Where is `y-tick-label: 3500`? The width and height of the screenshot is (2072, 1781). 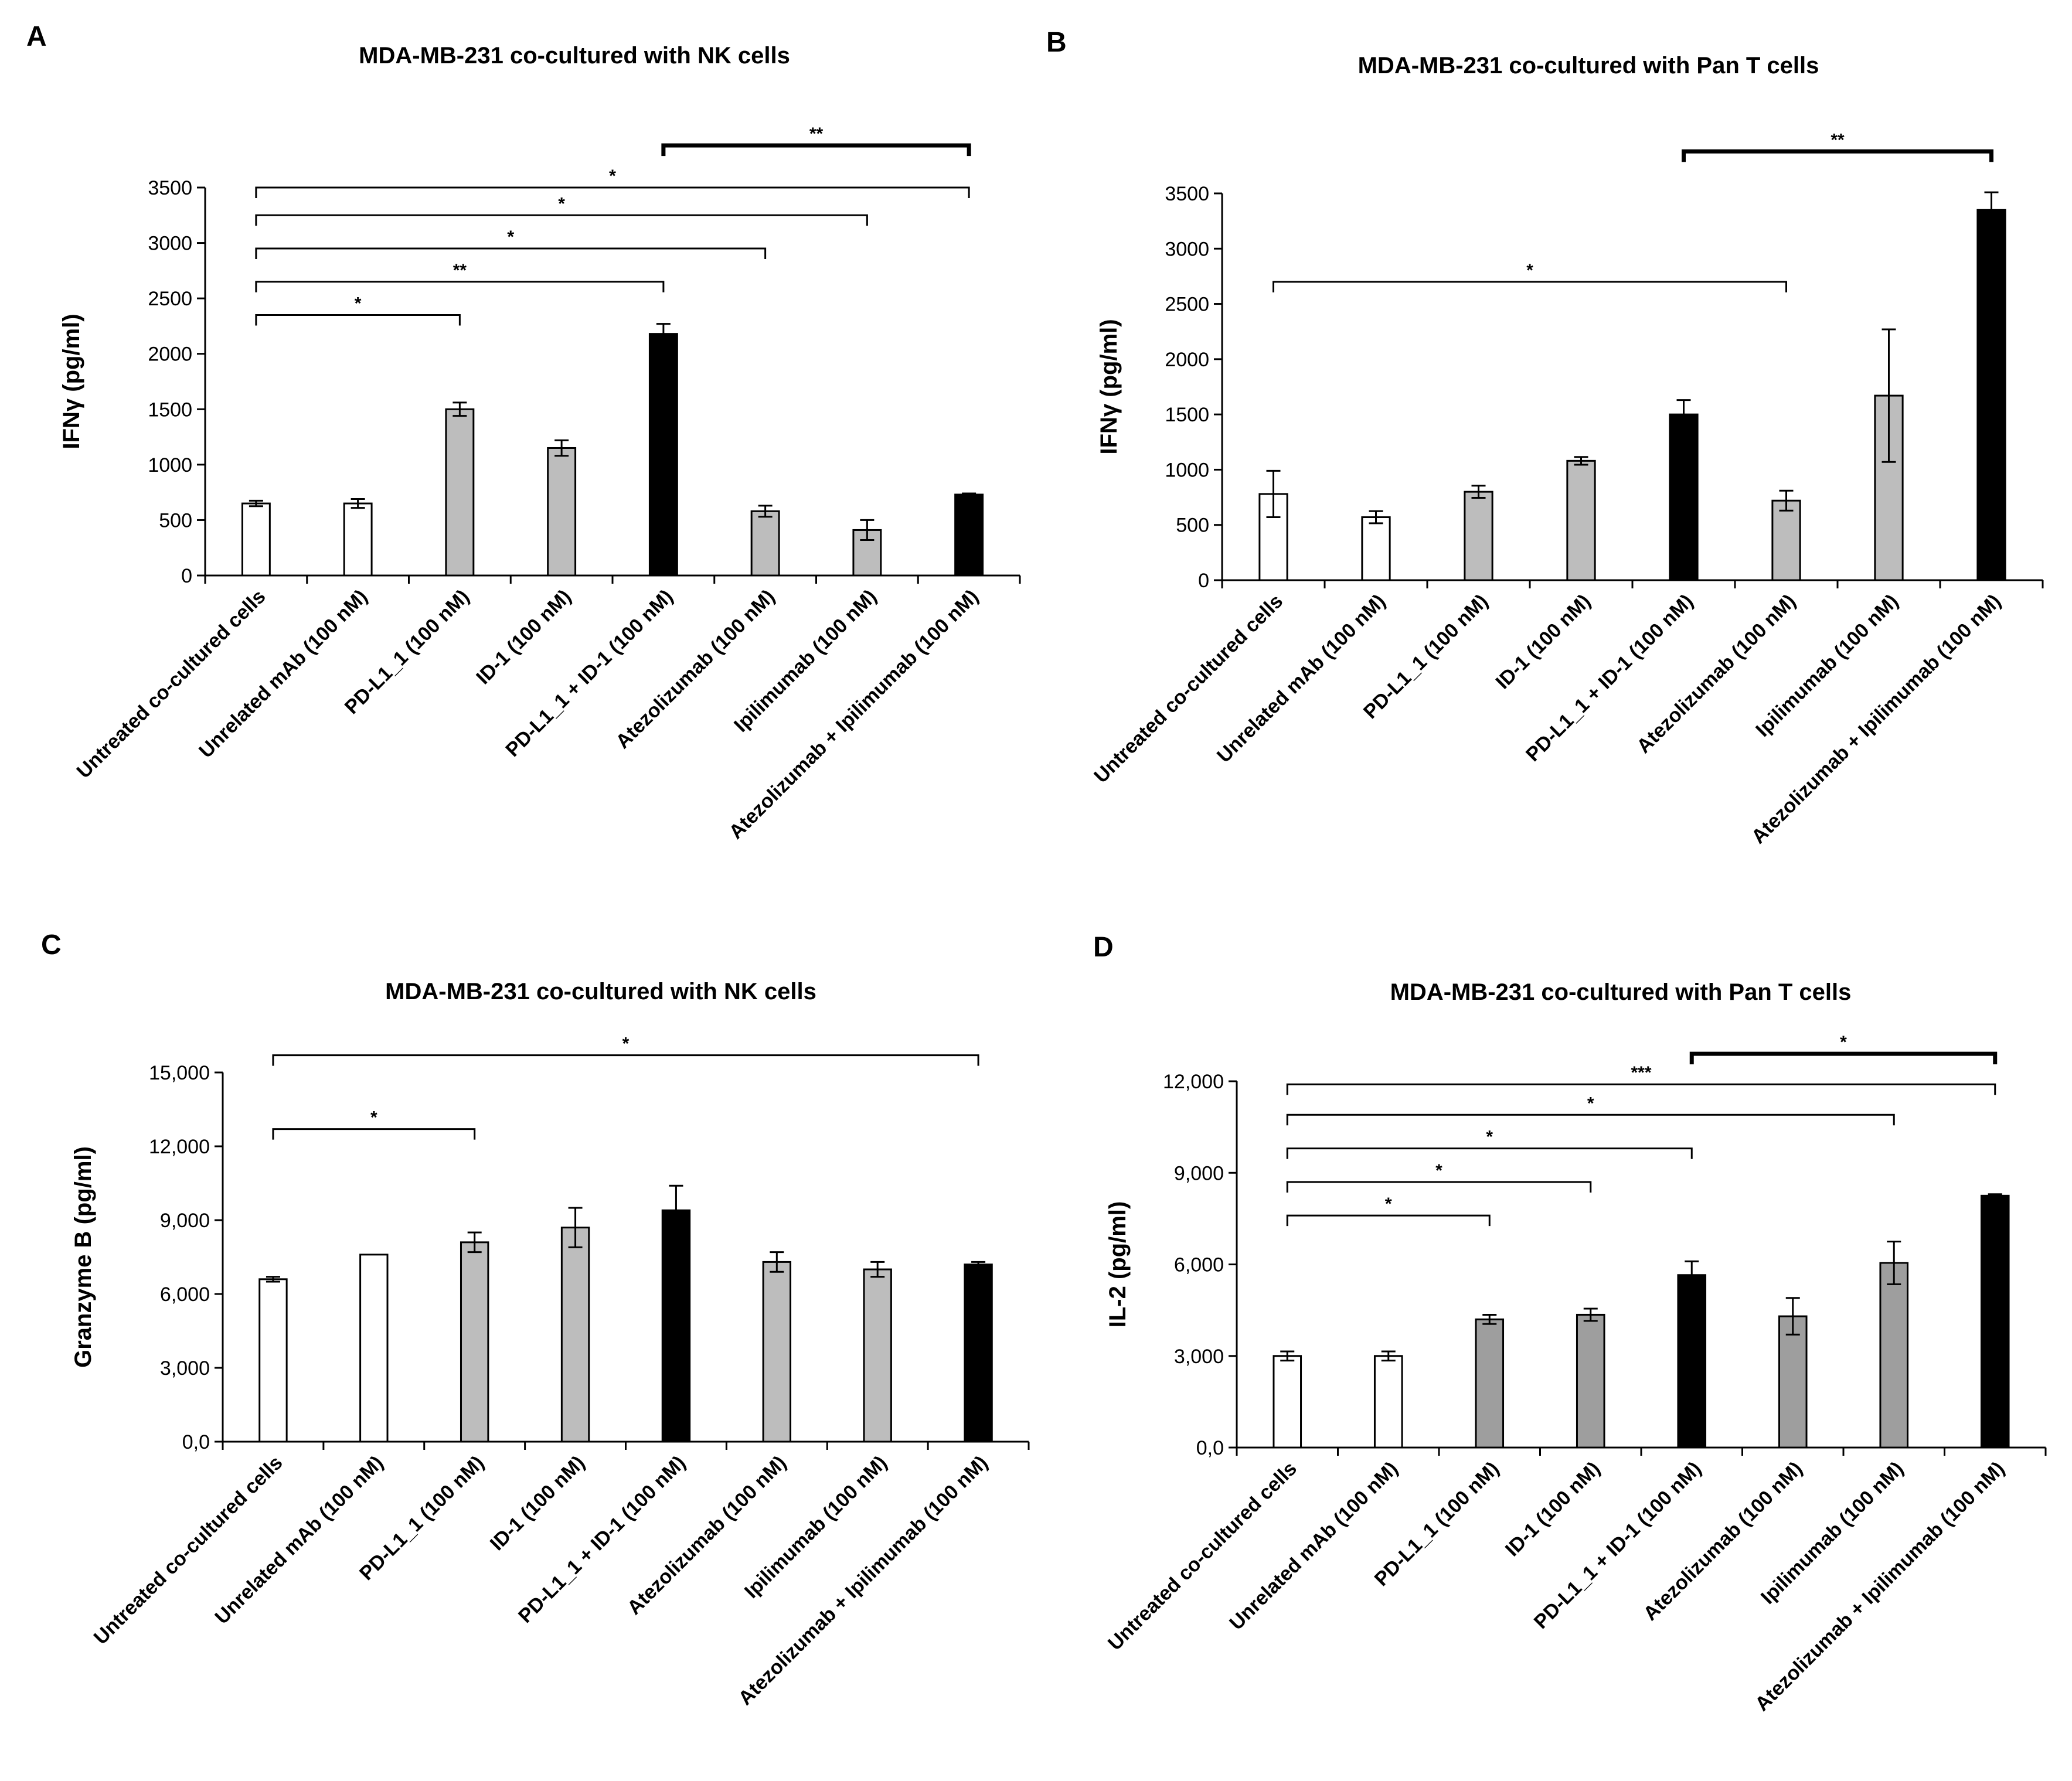 y-tick-label: 3500 is located at coordinates (1187, 194).